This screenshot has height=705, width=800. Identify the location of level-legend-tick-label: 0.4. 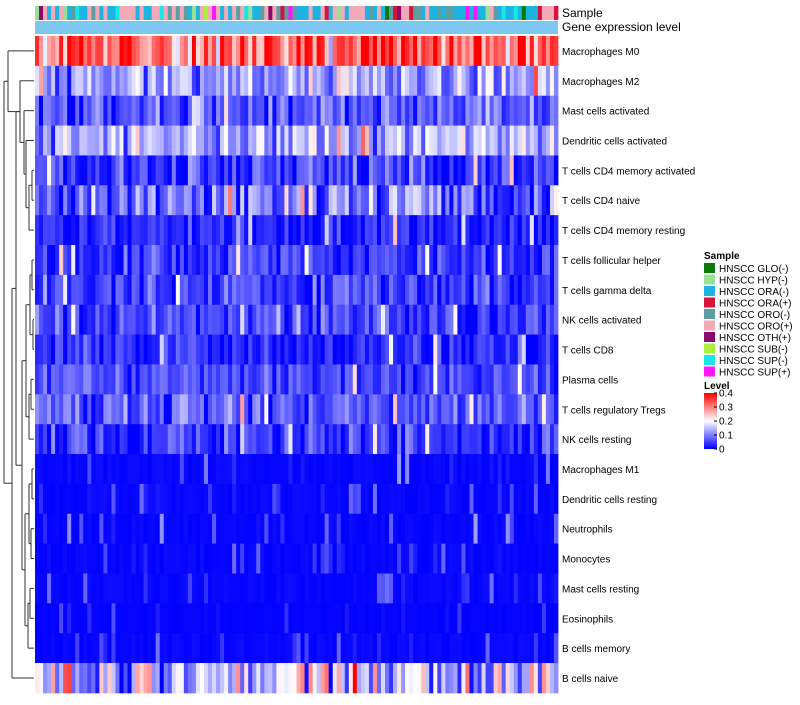
(726, 394).